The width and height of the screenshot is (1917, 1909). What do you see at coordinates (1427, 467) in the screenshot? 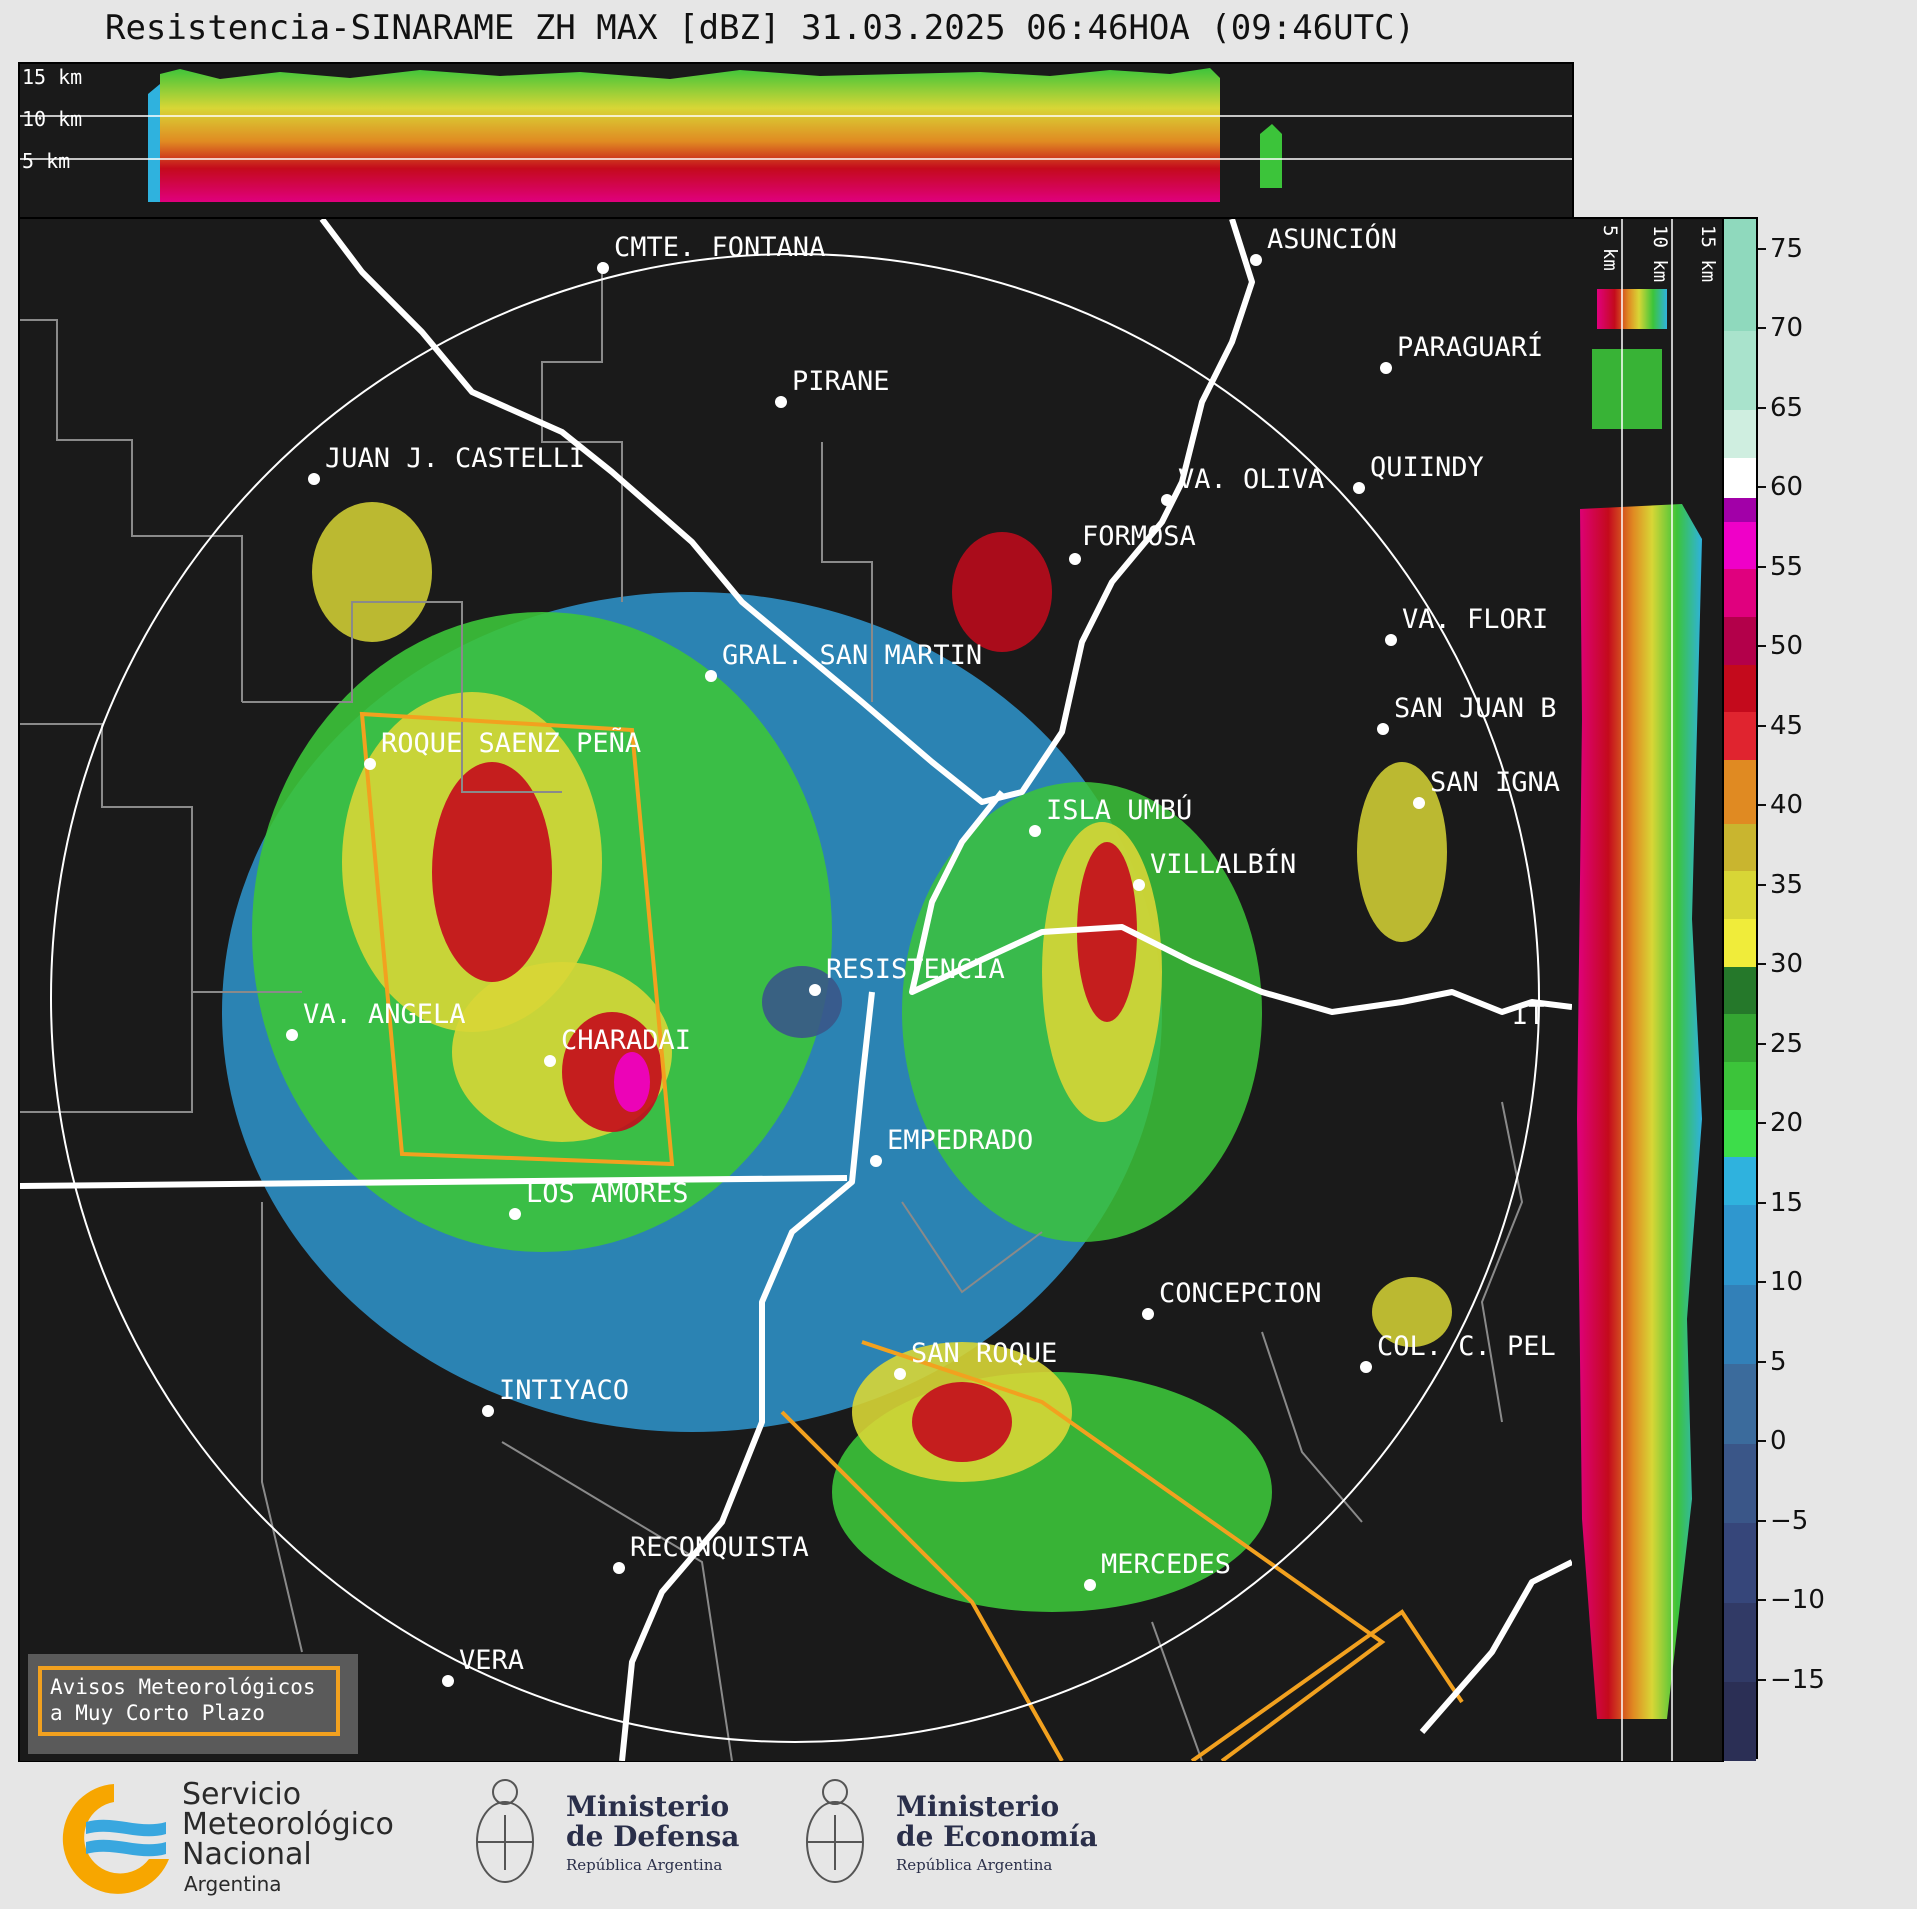
I see `city-label: QUIINDY` at bounding box center [1427, 467].